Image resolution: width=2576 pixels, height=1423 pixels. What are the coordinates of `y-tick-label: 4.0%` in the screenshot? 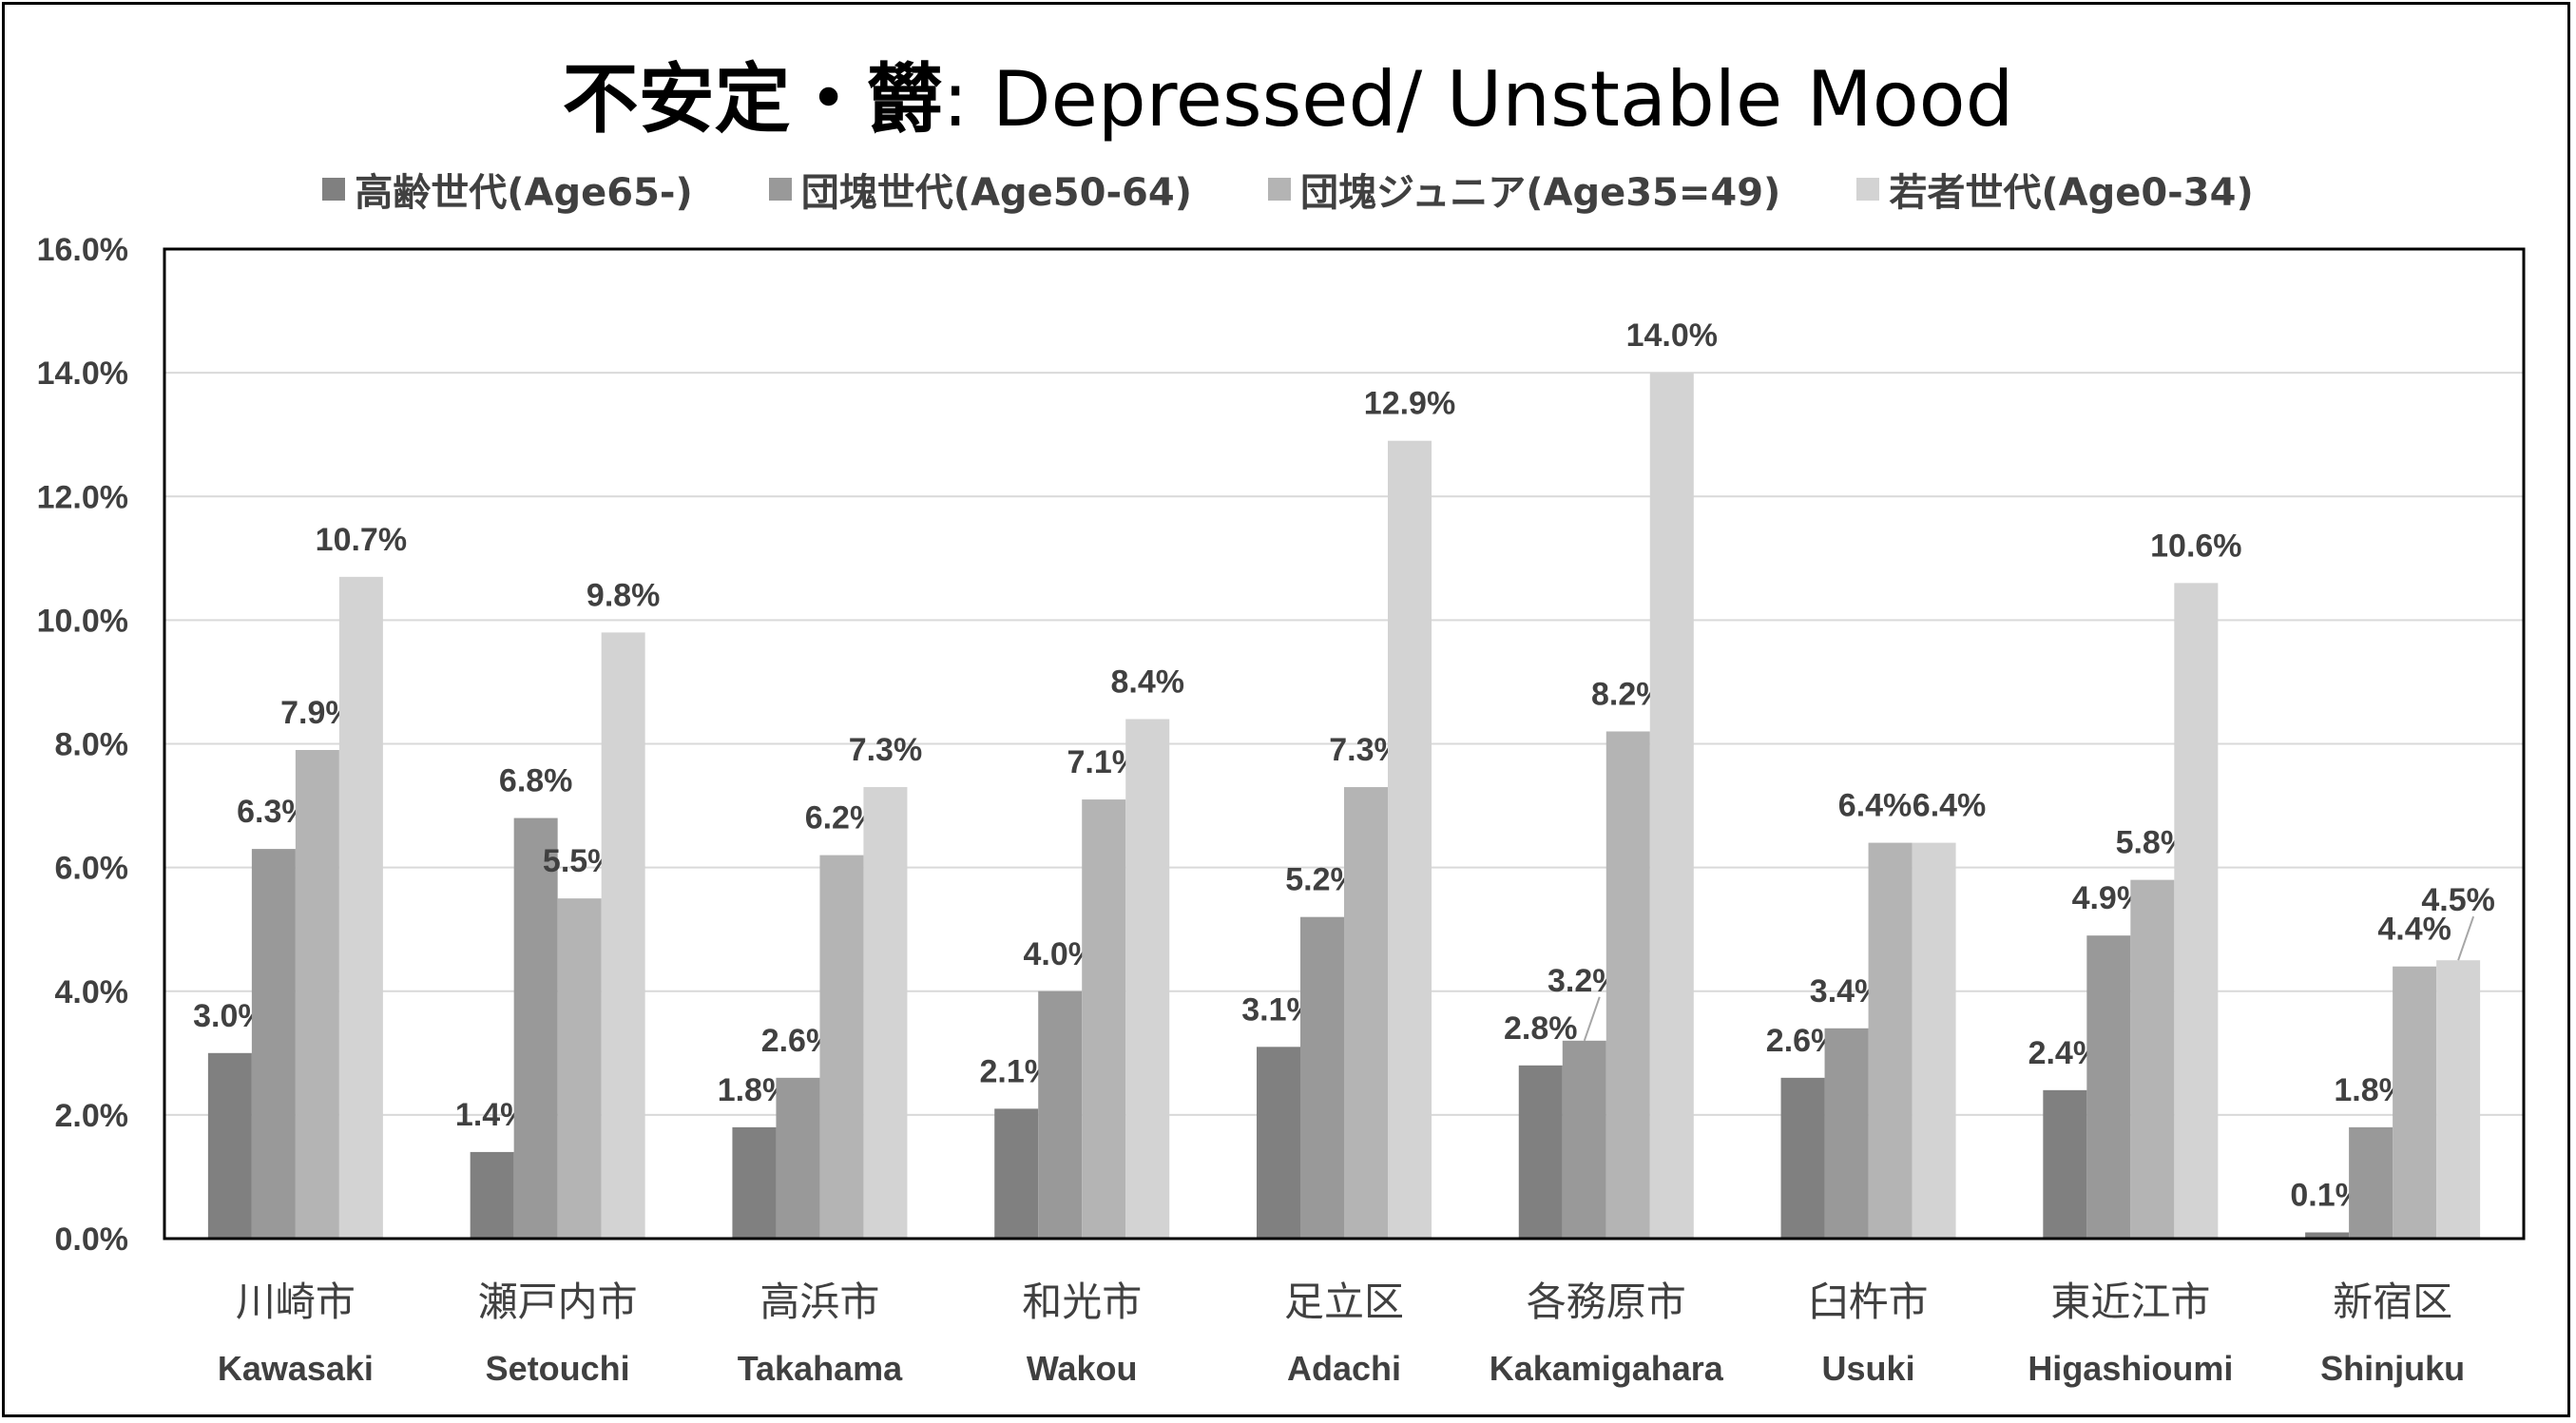 It's located at (92, 992).